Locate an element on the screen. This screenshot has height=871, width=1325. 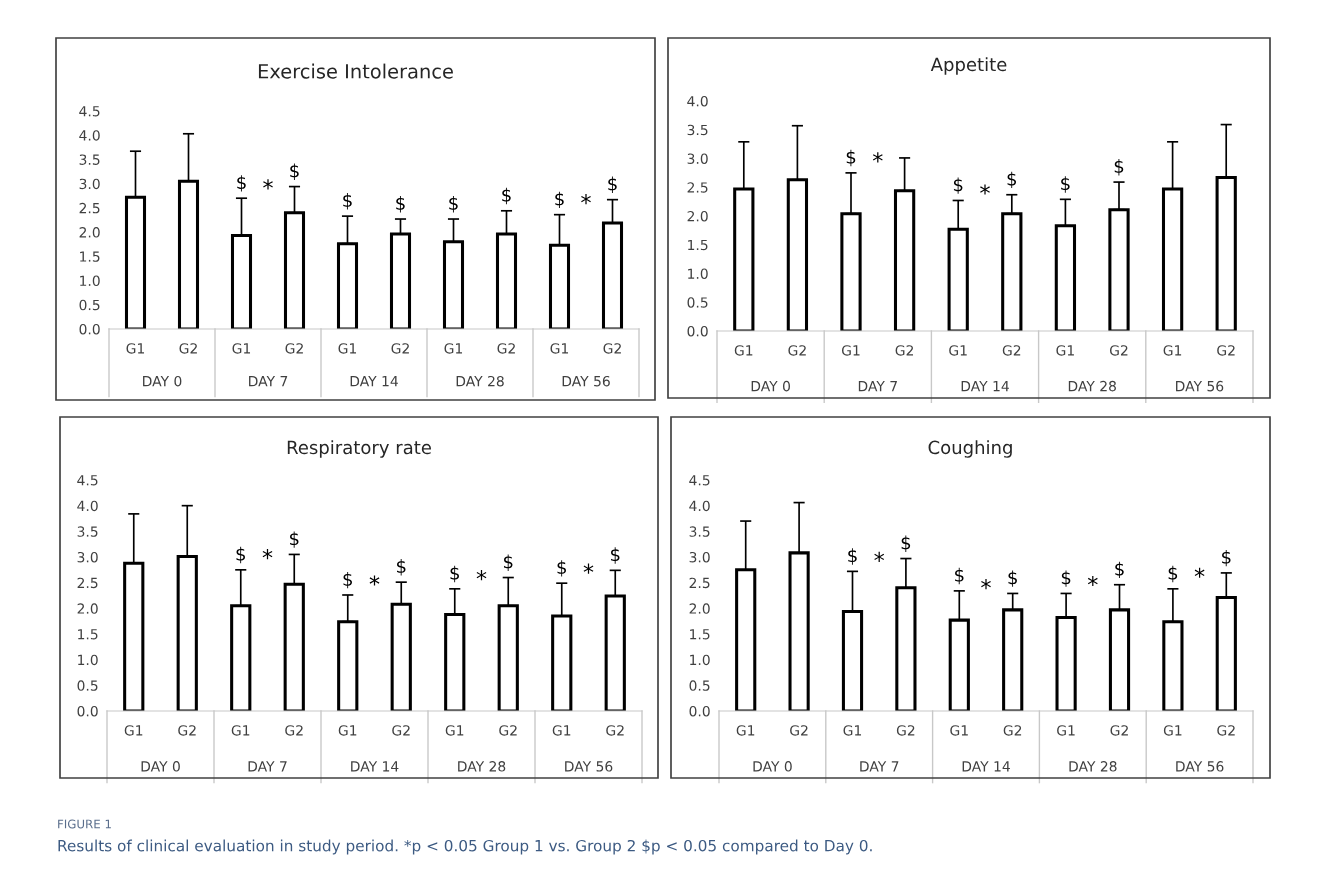
chart-title: Exercise Intolerance is located at coordinates (355, 71).